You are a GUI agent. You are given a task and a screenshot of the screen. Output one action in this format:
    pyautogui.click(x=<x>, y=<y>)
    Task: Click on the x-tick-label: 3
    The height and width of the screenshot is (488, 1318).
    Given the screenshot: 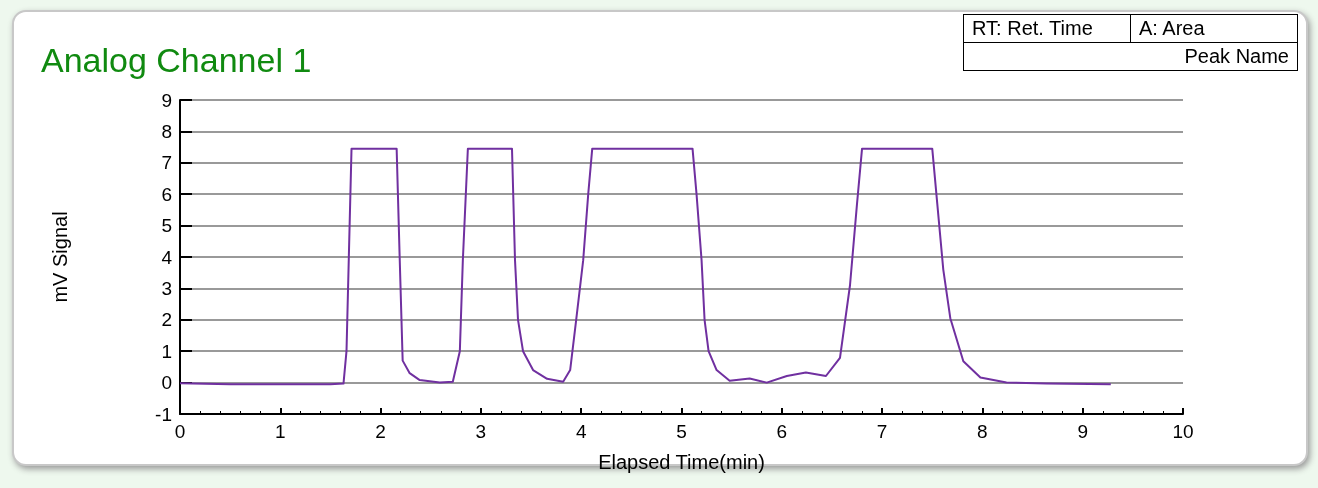 What is the action you would take?
    pyautogui.click(x=481, y=431)
    